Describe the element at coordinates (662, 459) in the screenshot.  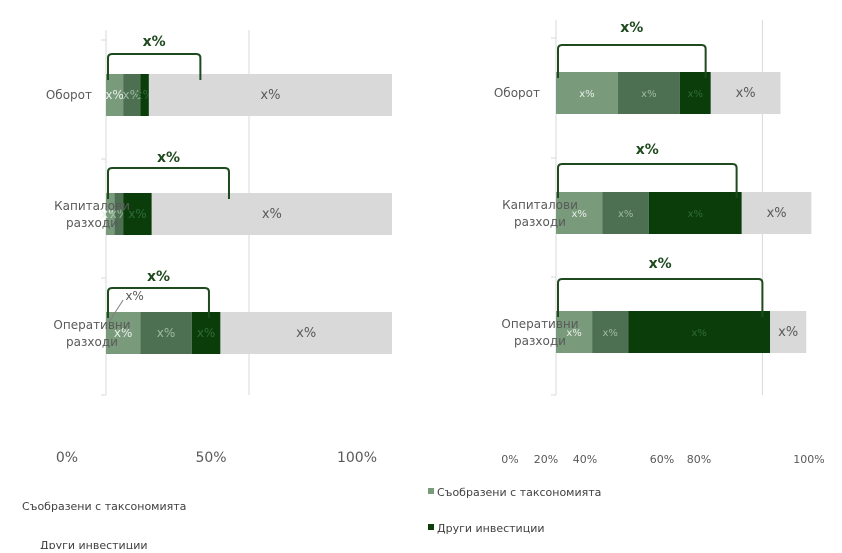
I see `x-tick-label: 60%` at that location.